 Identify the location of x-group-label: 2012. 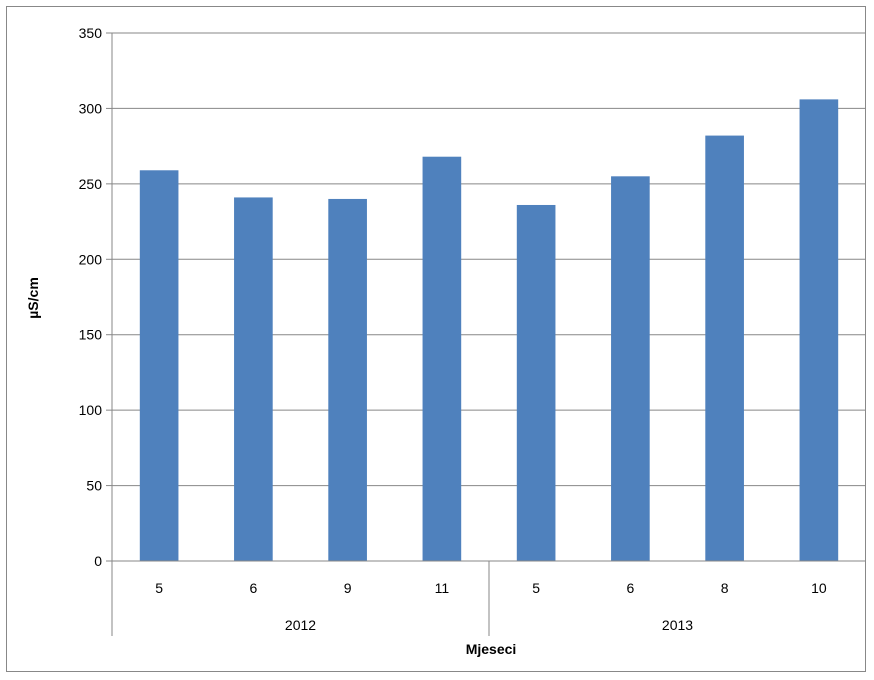
(300, 625).